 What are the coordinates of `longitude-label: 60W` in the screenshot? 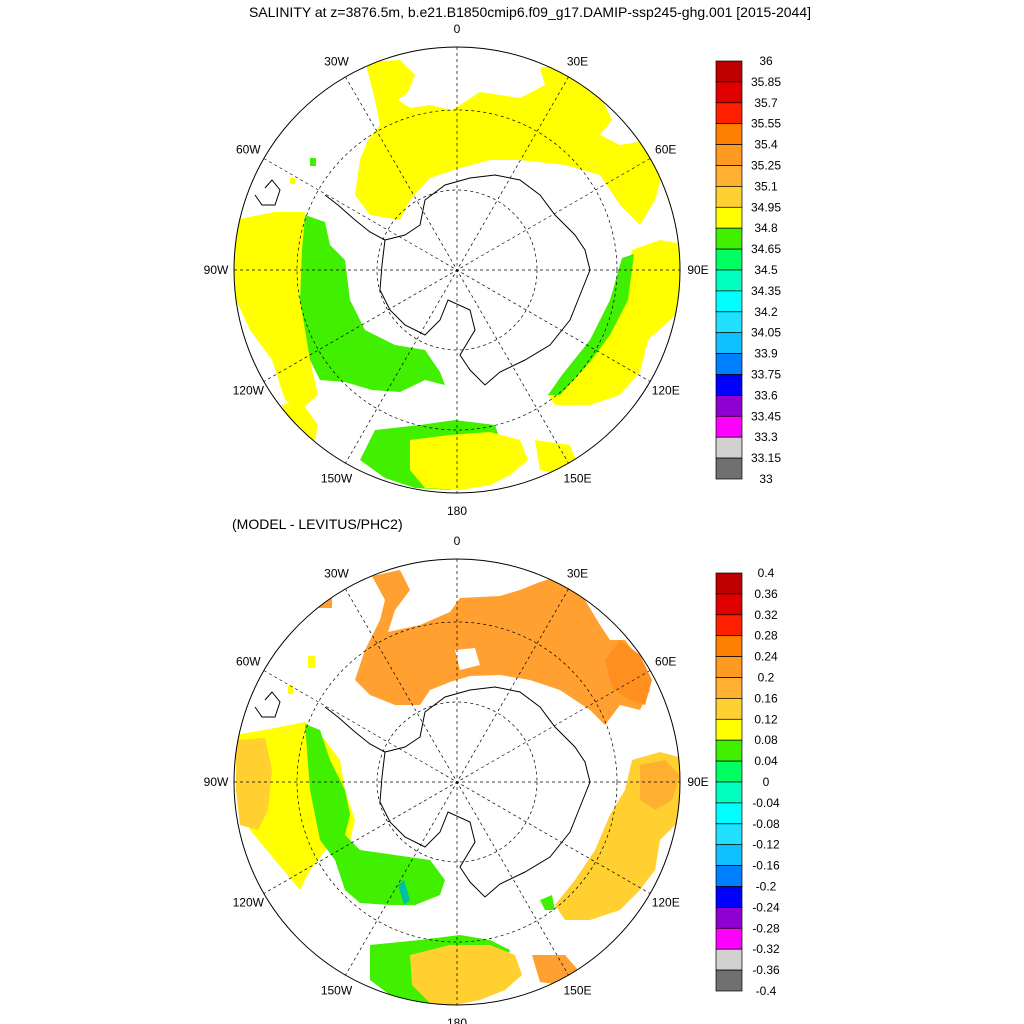 It's located at (248, 150).